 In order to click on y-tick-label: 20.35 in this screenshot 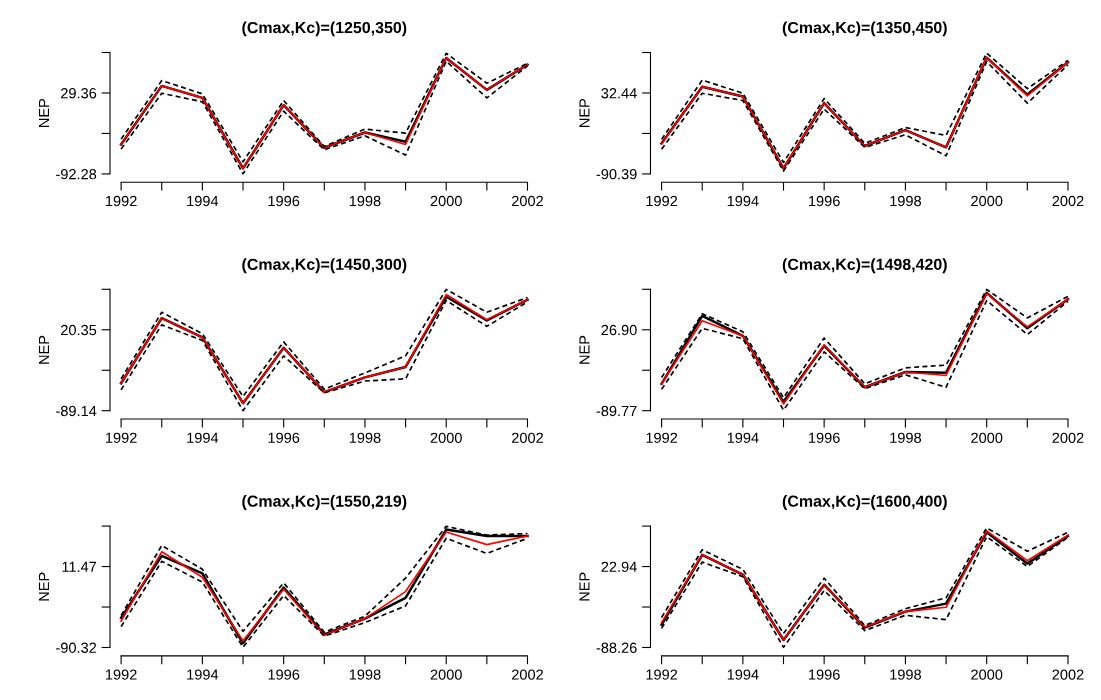, I will do `click(79, 330)`.